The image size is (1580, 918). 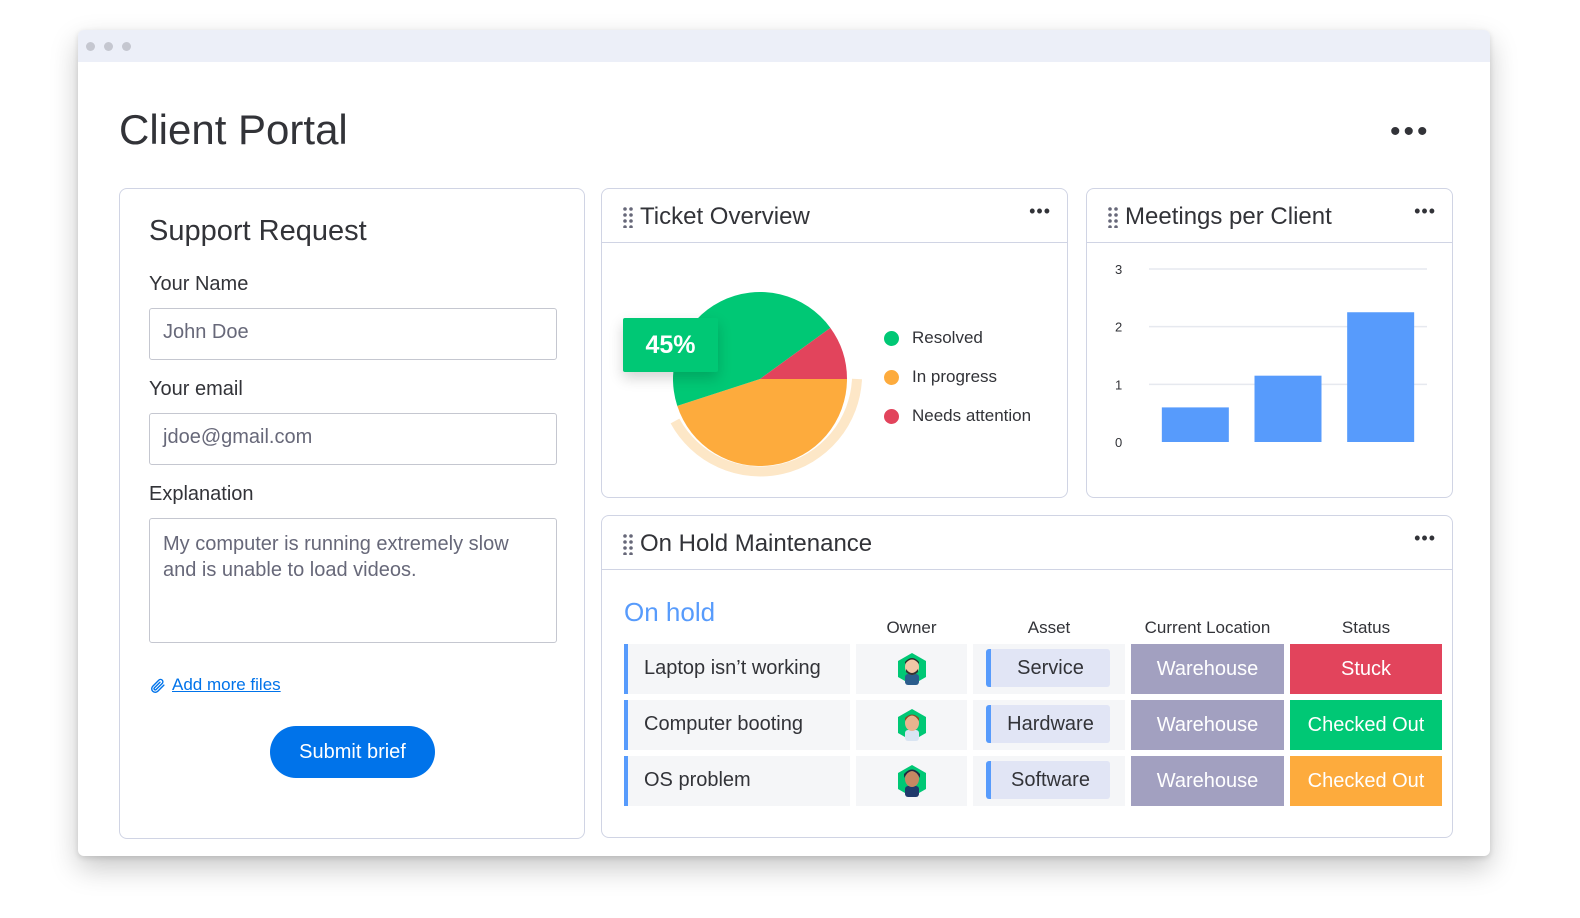 What do you see at coordinates (158, 685) in the screenshot?
I see `paperclip-icon` at bounding box center [158, 685].